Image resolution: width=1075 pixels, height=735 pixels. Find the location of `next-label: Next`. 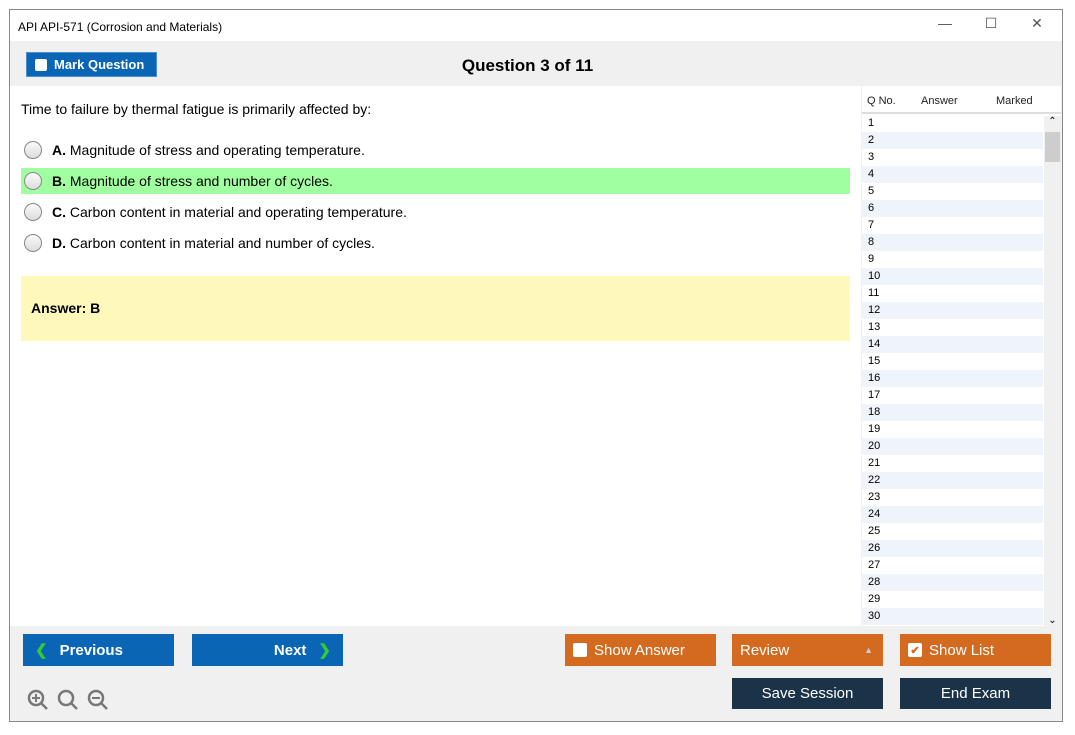

next-label: Next is located at coordinates (290, 650).